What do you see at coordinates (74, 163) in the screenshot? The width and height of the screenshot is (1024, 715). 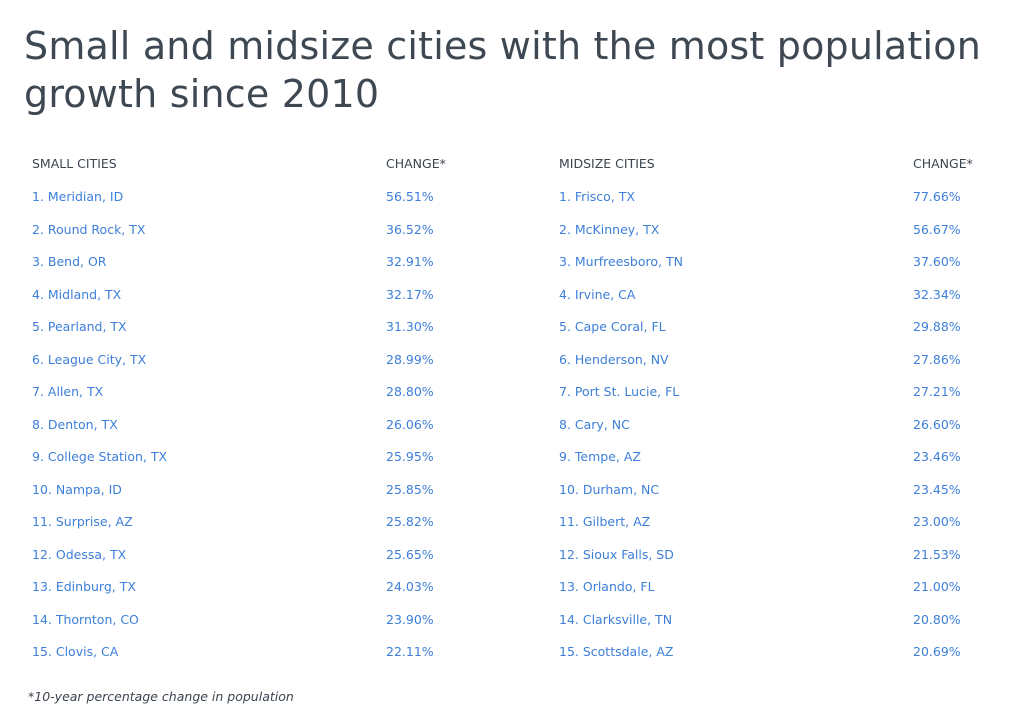 I see `small-cities-header: SMALL CITIES` at bounding box center [74, 163].